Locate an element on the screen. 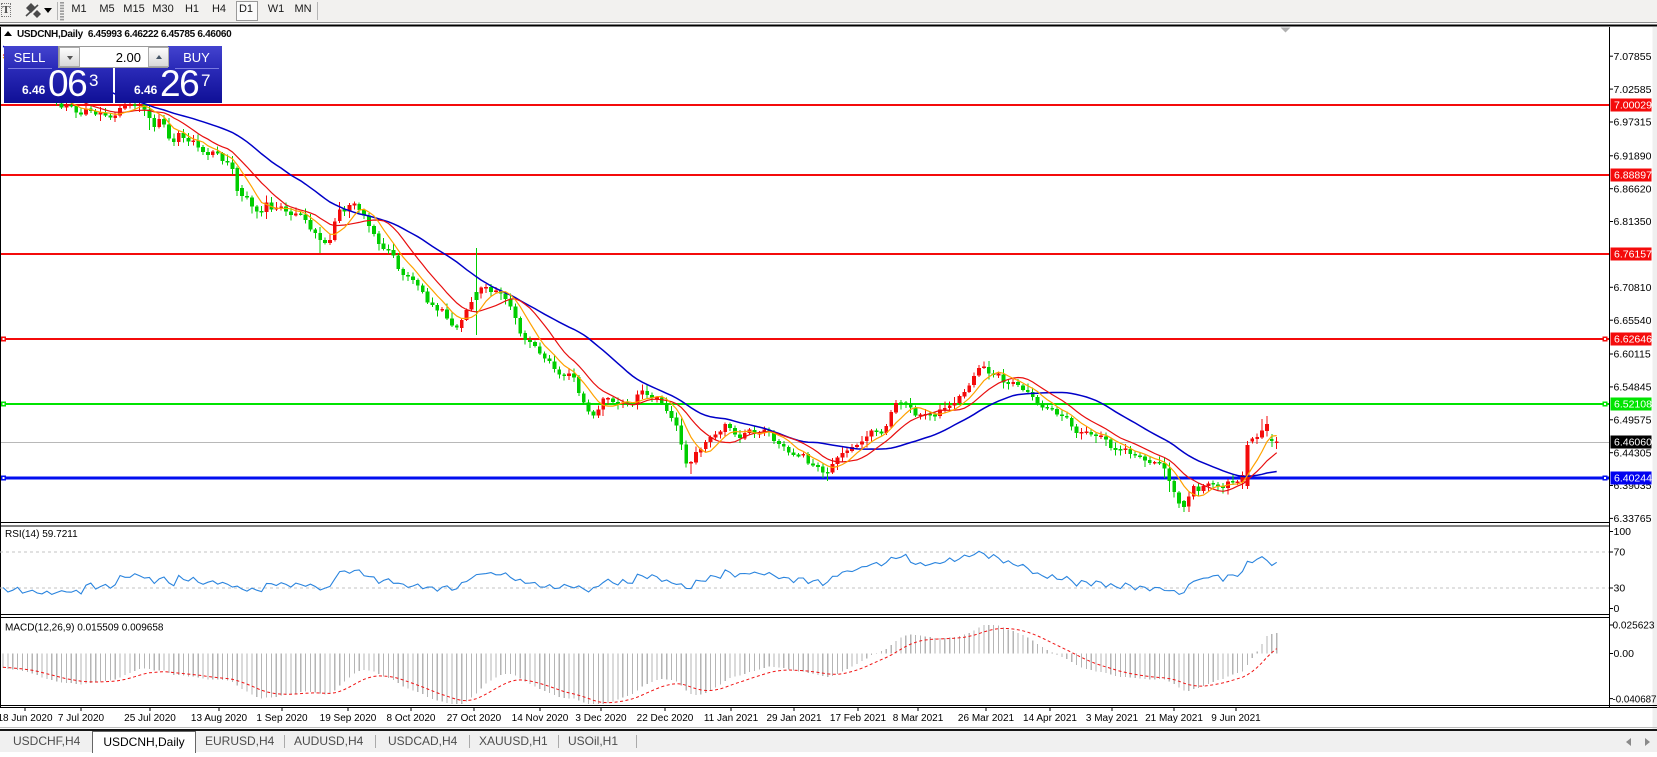 This screenshot has width=1657, height=757. svg-text: 7 Jul 2020 is located at coordinates (81, 718).